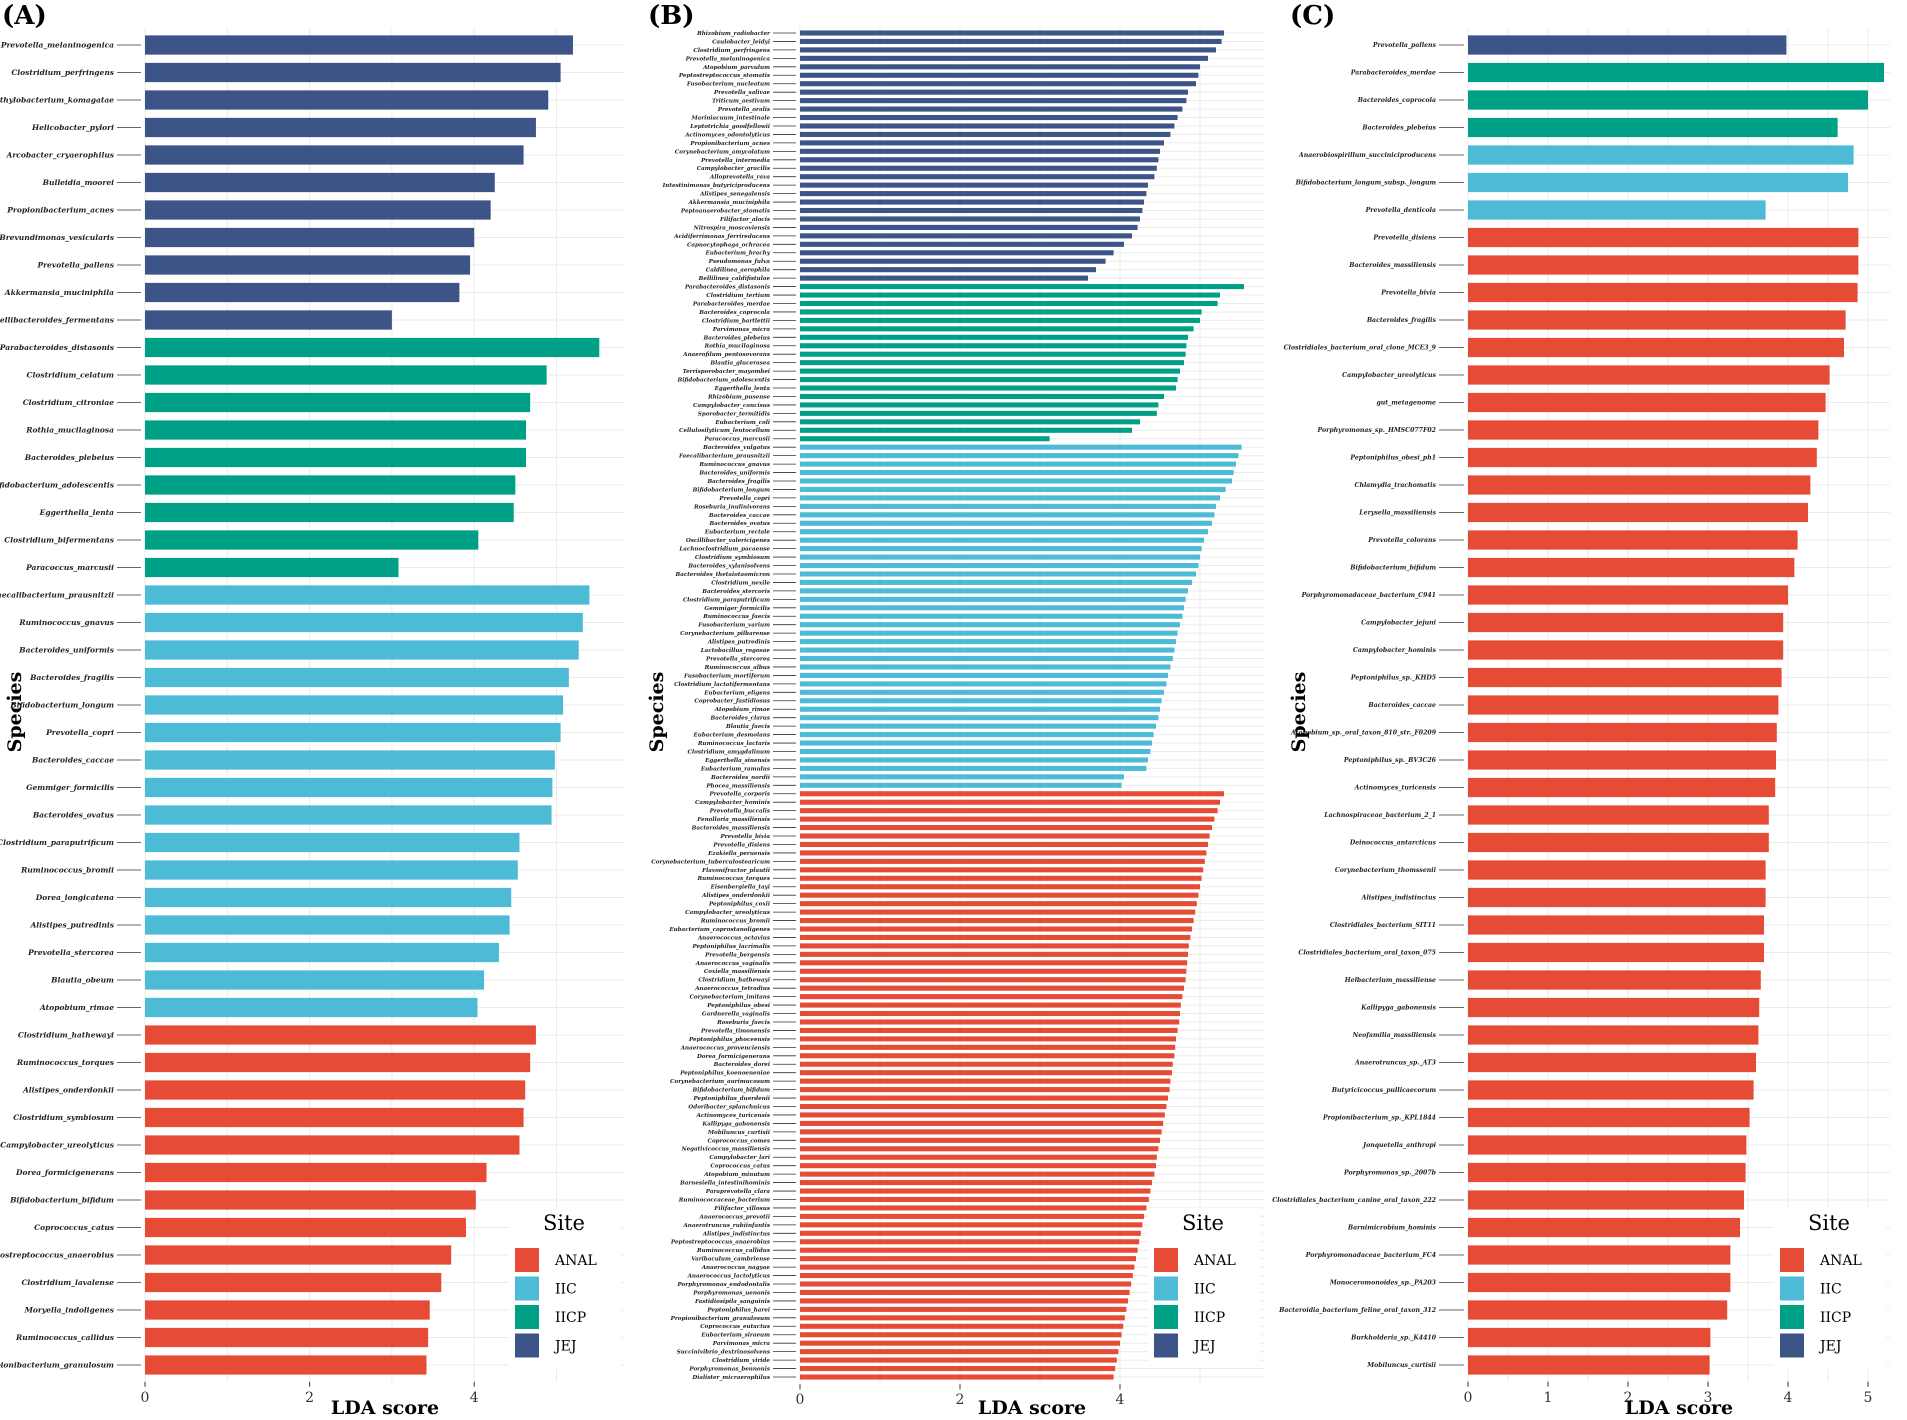 This screenshot has width=1907, height=1420. Describe the element at coordinates (1829, 1223) in the screenshot. I see `legend-title: Site` at that location.